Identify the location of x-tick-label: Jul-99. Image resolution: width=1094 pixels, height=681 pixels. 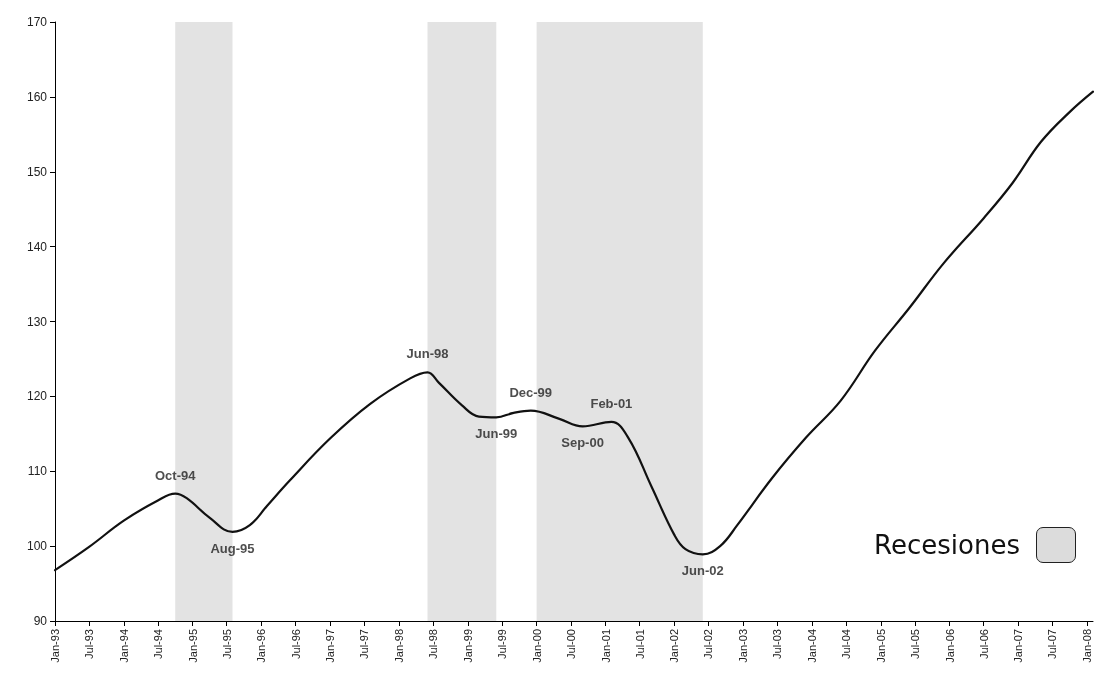
(501, 644).